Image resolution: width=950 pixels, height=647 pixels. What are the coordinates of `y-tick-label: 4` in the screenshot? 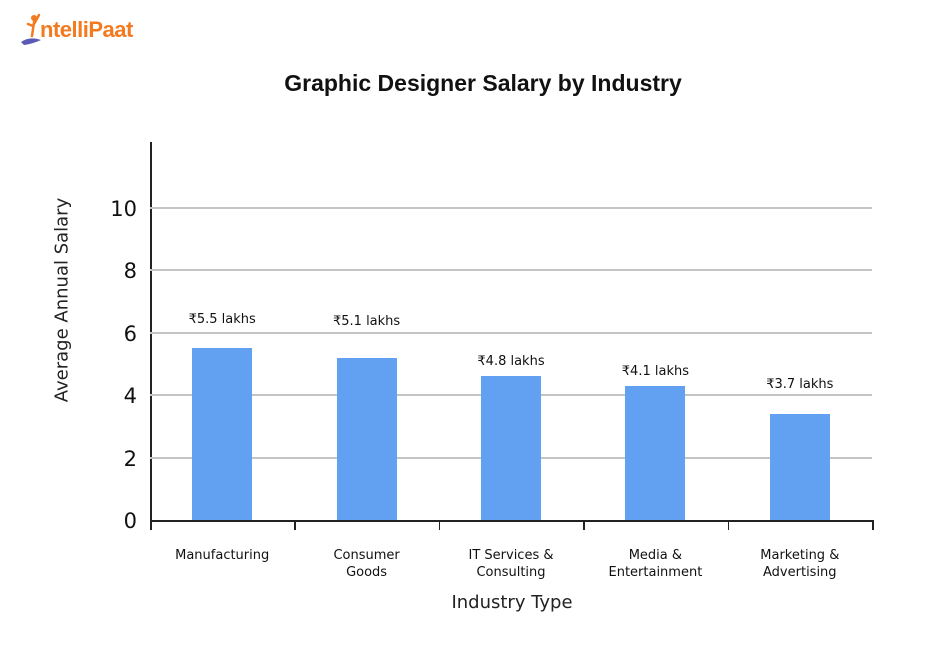 It's located at (130, 396).